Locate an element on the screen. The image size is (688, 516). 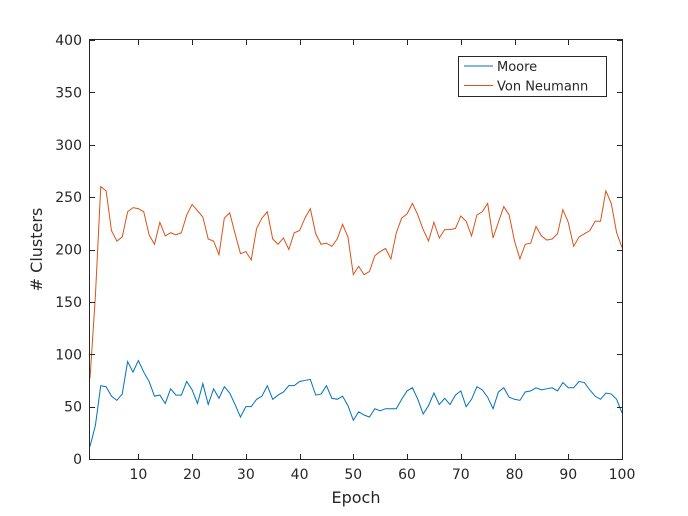
legend-label-0: Moore is located at coordinates (517, 67).